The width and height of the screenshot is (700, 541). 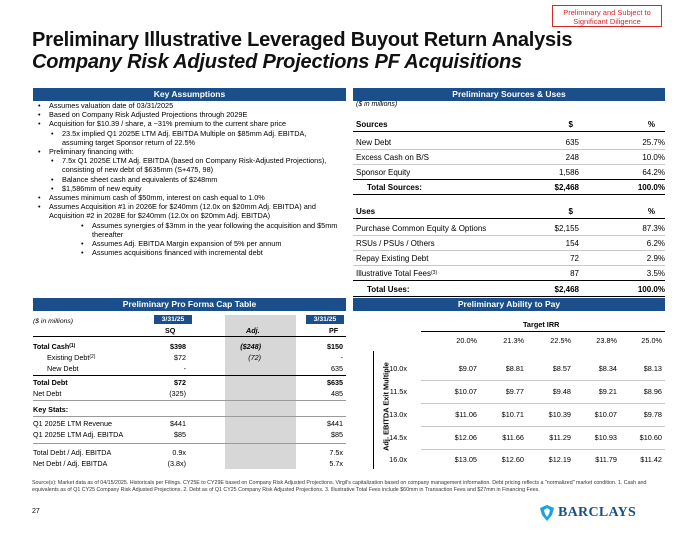 What do you see at coordinates (184, 368) in the screenshot?
I see `cap-row-sq: -` at bounding box center [184, 368].